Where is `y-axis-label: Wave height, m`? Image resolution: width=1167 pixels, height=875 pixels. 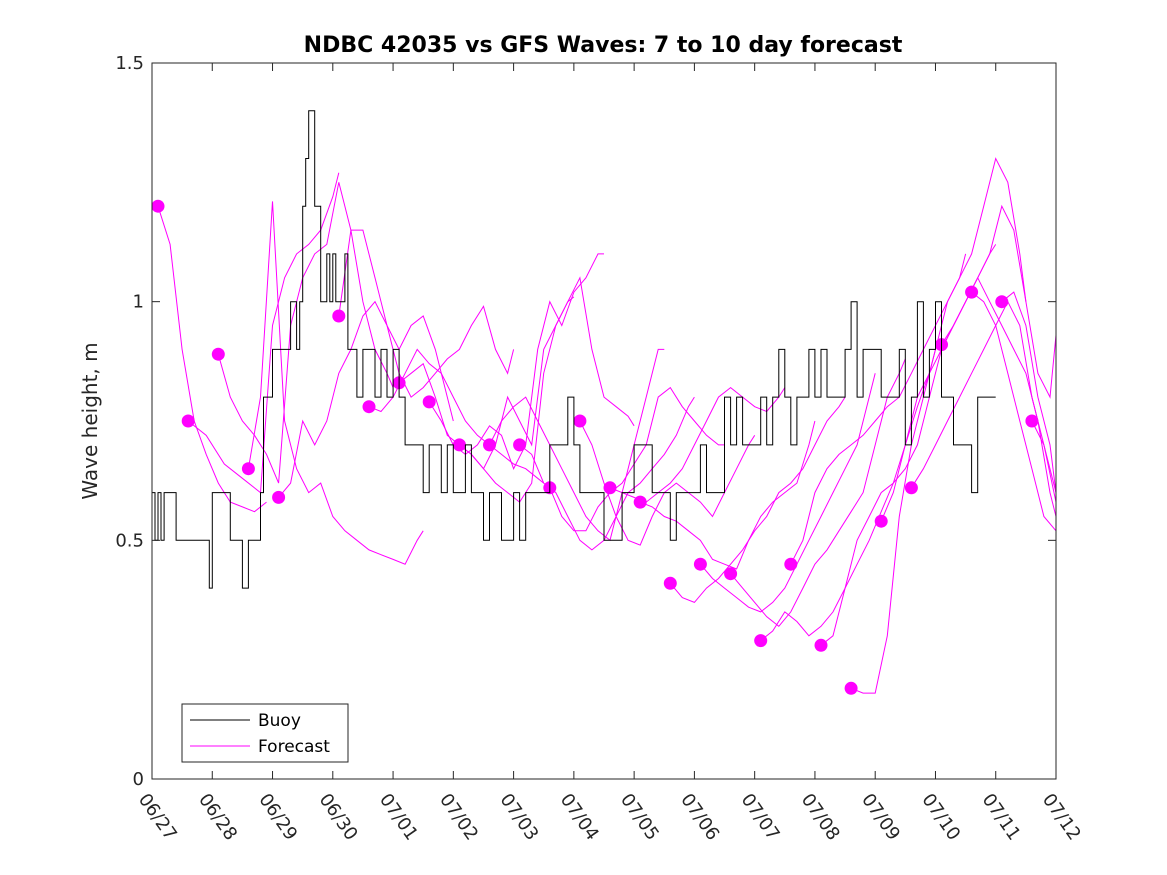
y-axis-label: Wave height, m is located at coordinates (90, 420).